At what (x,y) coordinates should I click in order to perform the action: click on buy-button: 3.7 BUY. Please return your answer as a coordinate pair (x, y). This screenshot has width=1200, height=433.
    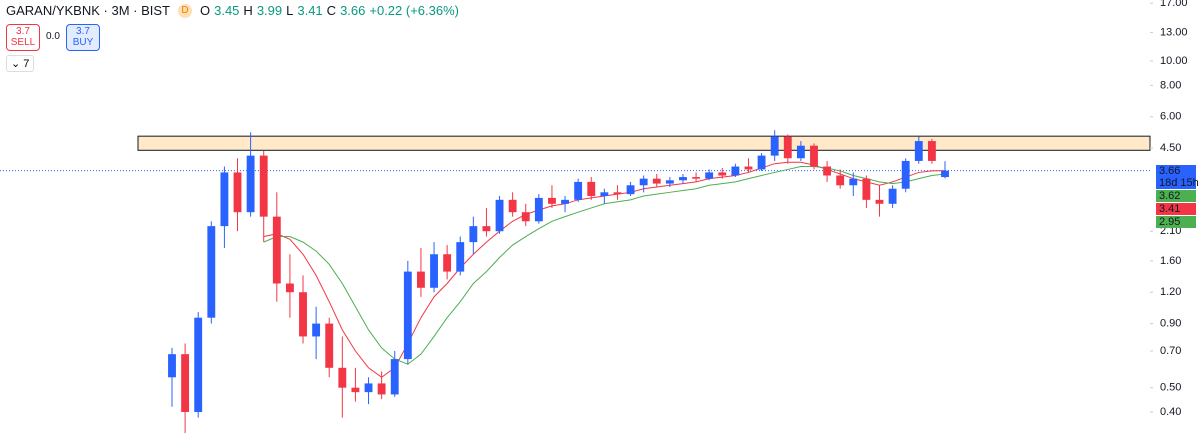
    Looking at the image, I should click on (83, 37).